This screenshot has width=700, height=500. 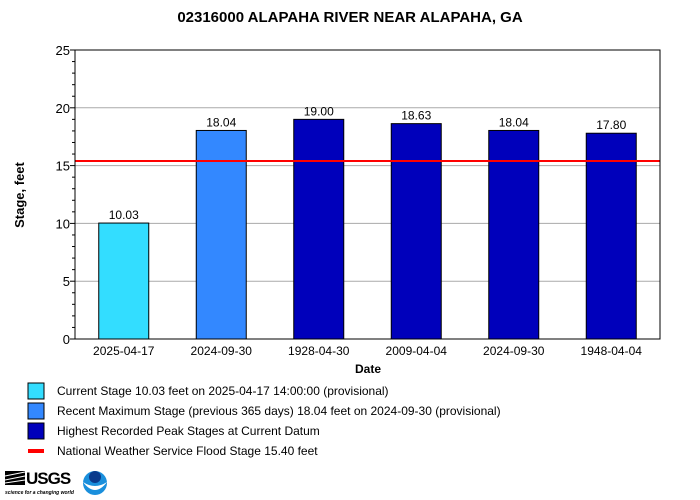 I want to click on x-tick-label: 1948-04-04, so click(x=612, y=351).